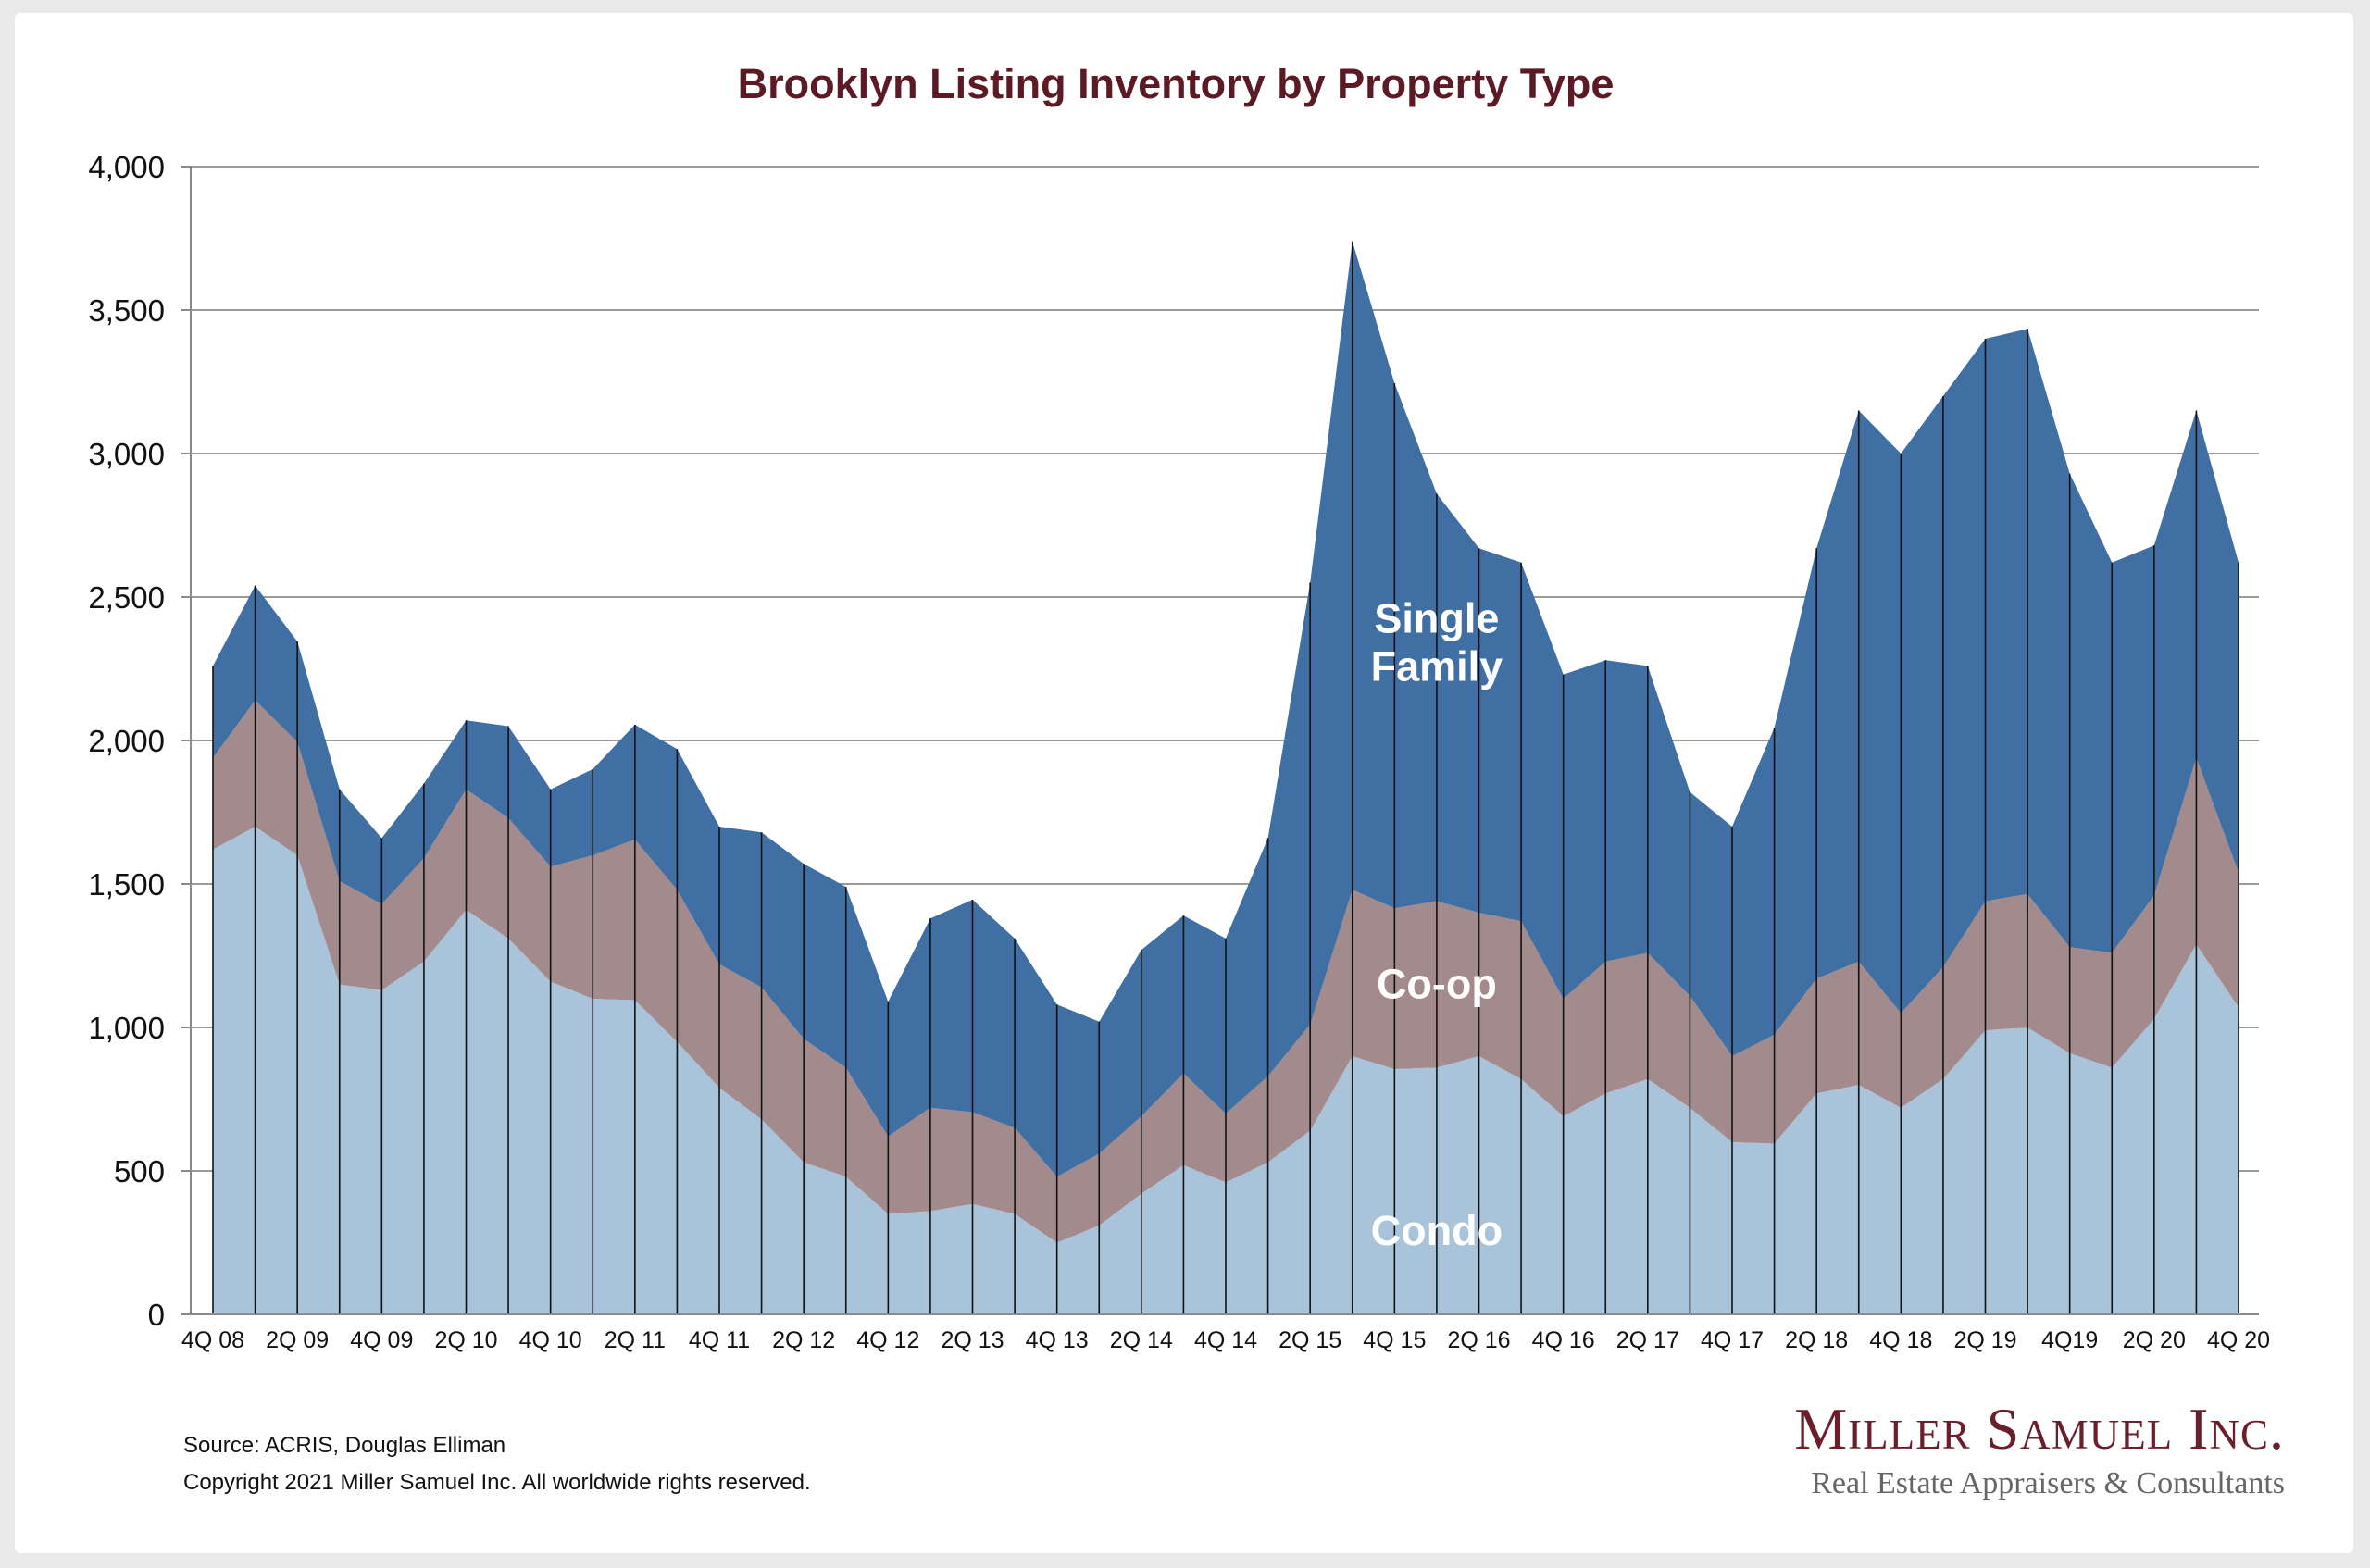 The image size is (2370, 1568). Describe the element at coordinates (803, 1340) in the screenshot. I see `x-tick-label: 2Q 12` at that location.